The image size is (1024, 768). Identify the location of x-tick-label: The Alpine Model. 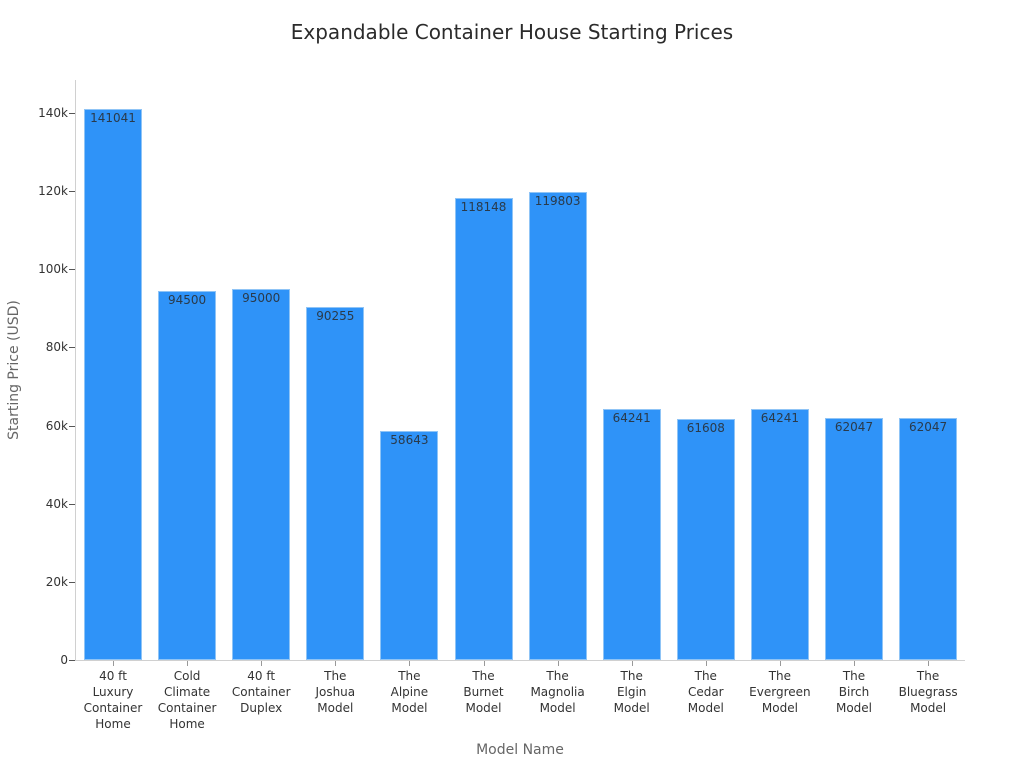
(409, 692).